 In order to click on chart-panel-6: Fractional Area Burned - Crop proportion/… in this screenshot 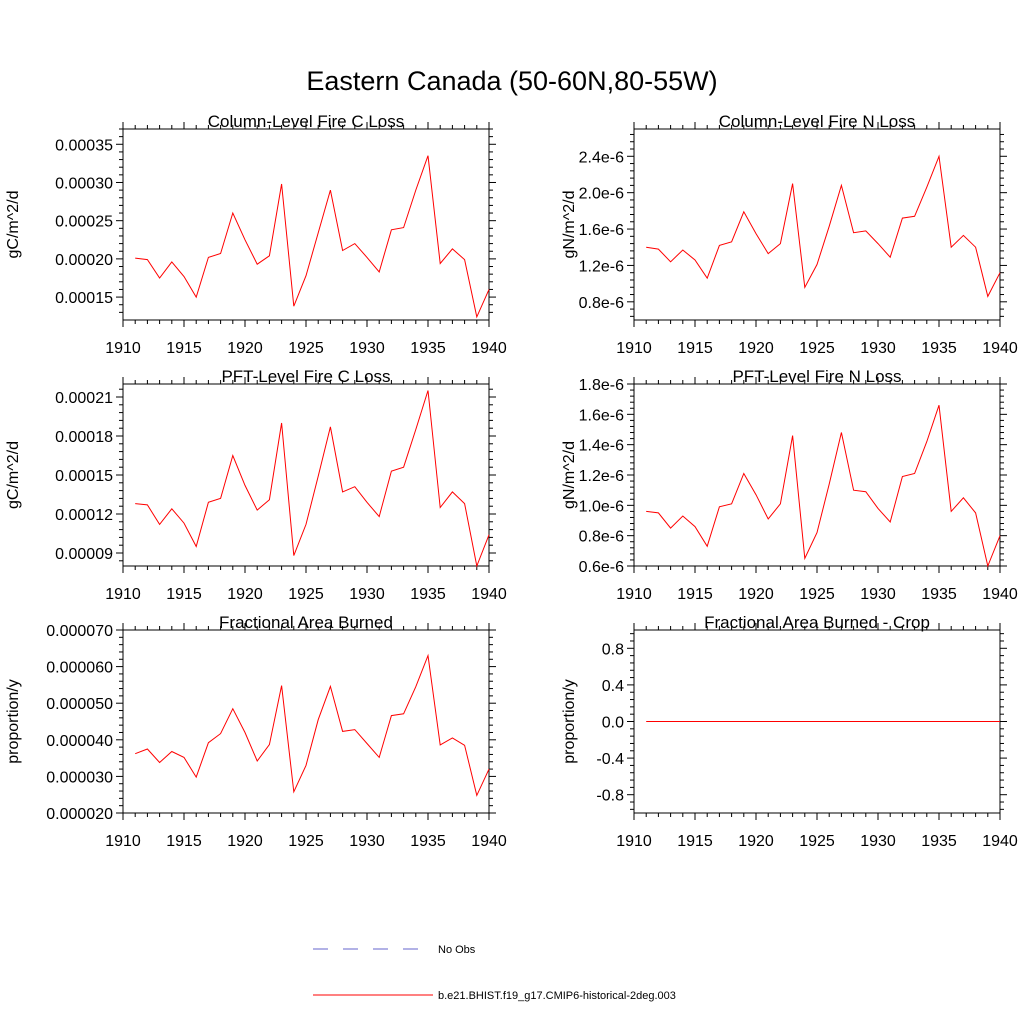, I will do `click(789, 731)`.